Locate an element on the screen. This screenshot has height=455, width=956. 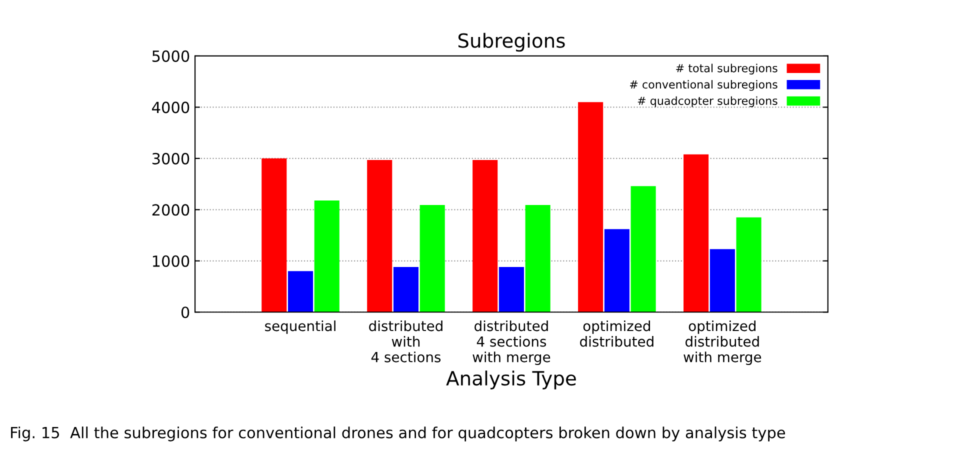
legend-label: # total subregions is located at coordinates (727, 69).